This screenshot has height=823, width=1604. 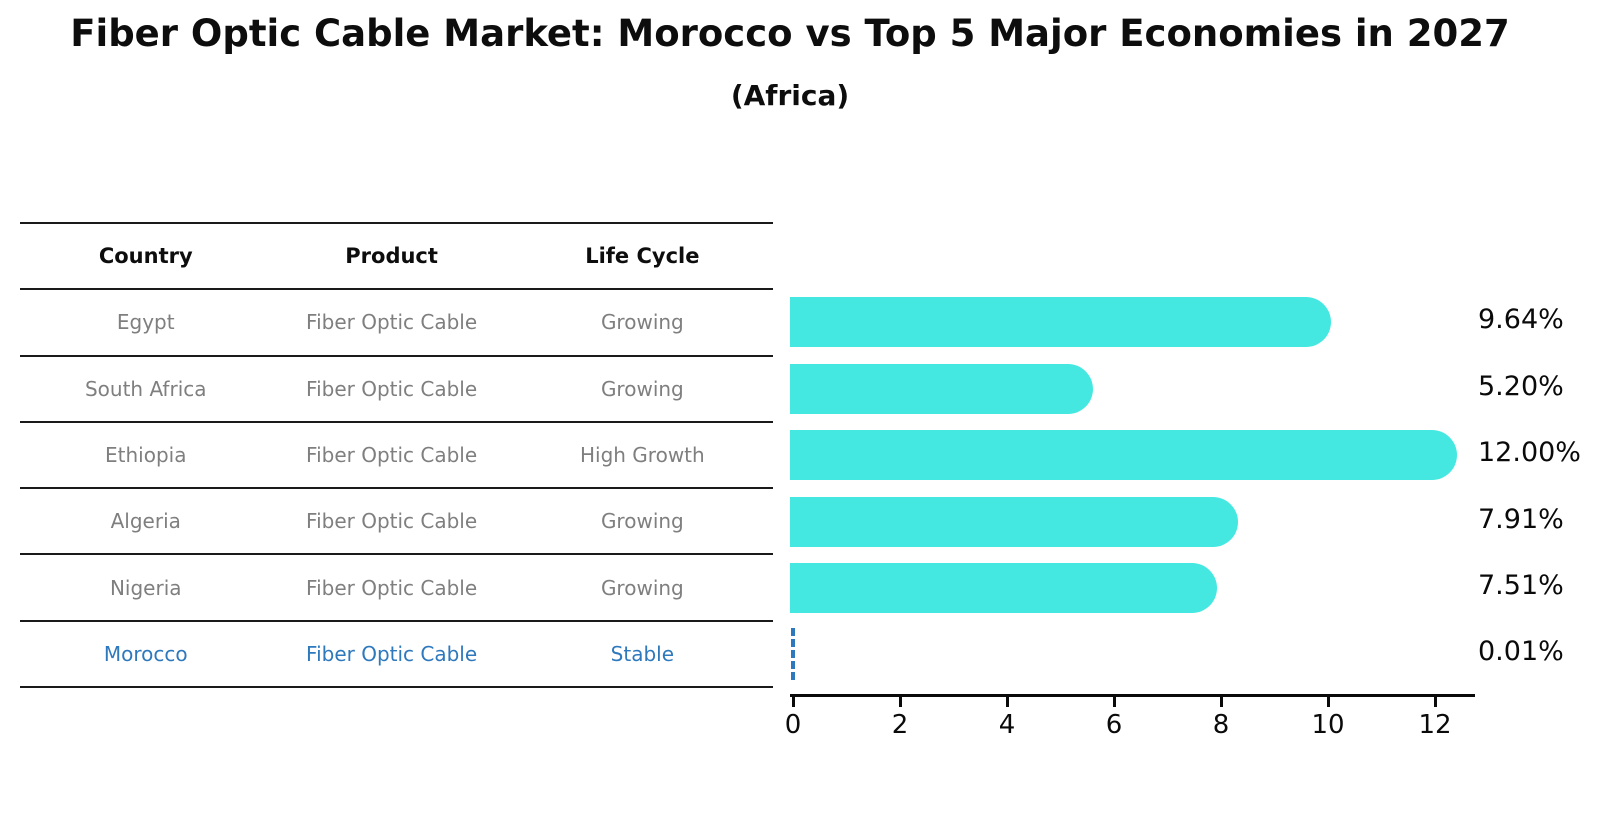 I want to click on column-header-life-cycle: Life Cycle, so click(x=642, y=256).